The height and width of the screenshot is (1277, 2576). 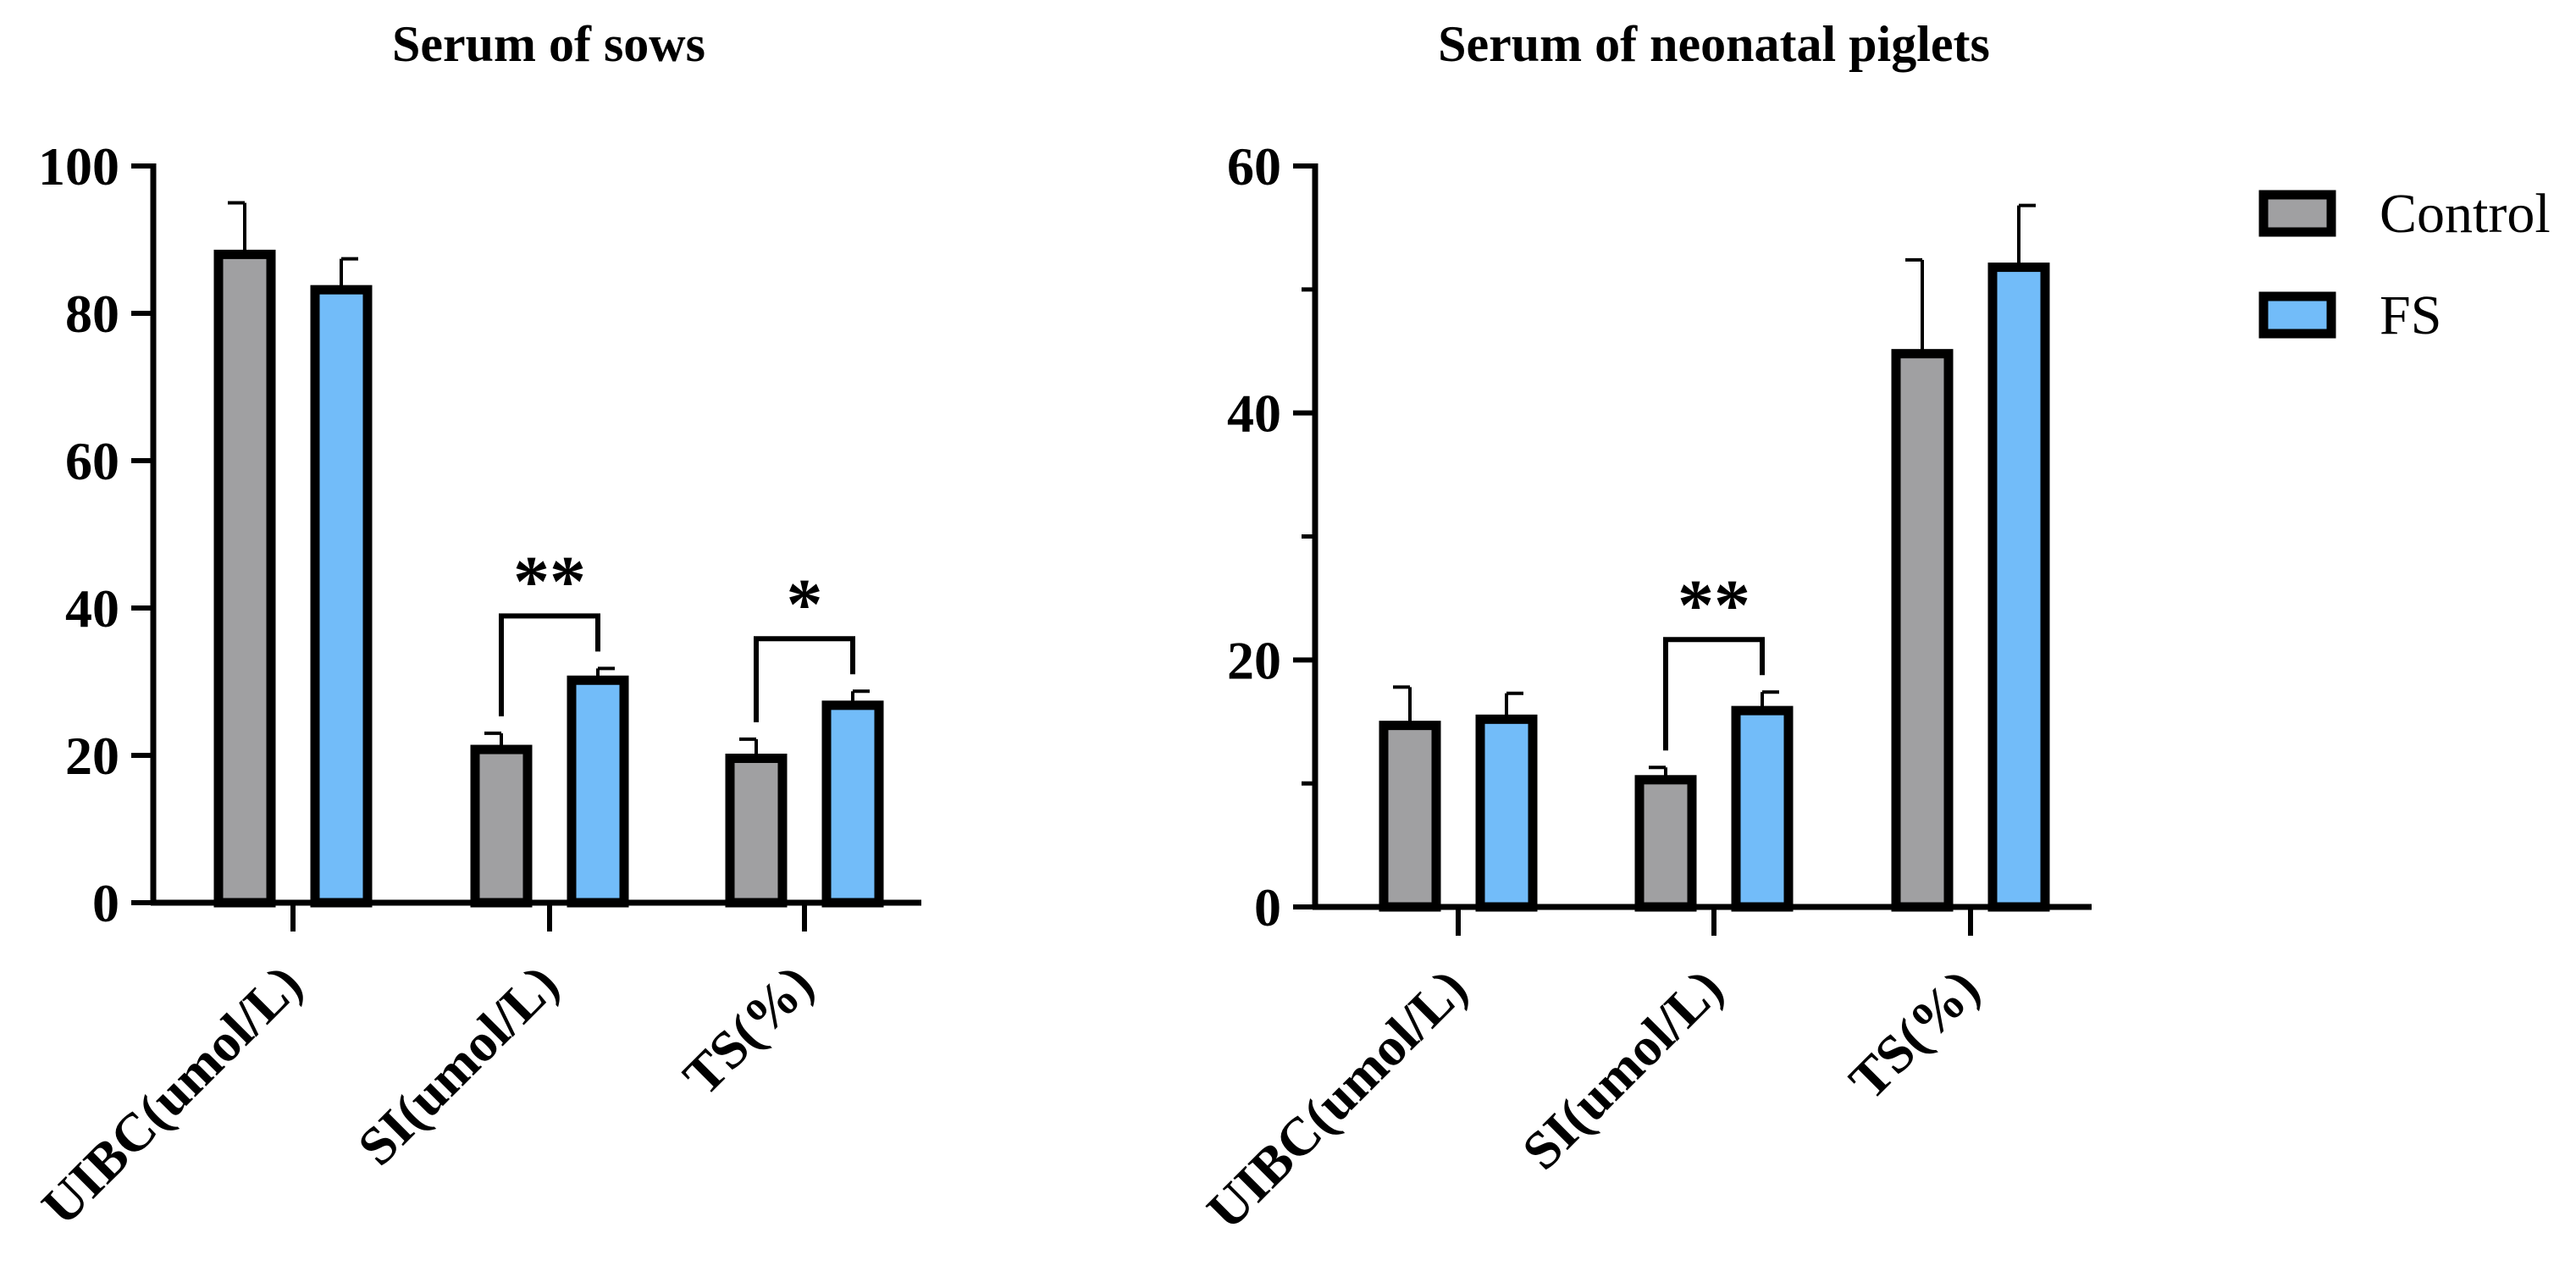 I want to click on y-tick-label: 80, so click(x=92, y=314).